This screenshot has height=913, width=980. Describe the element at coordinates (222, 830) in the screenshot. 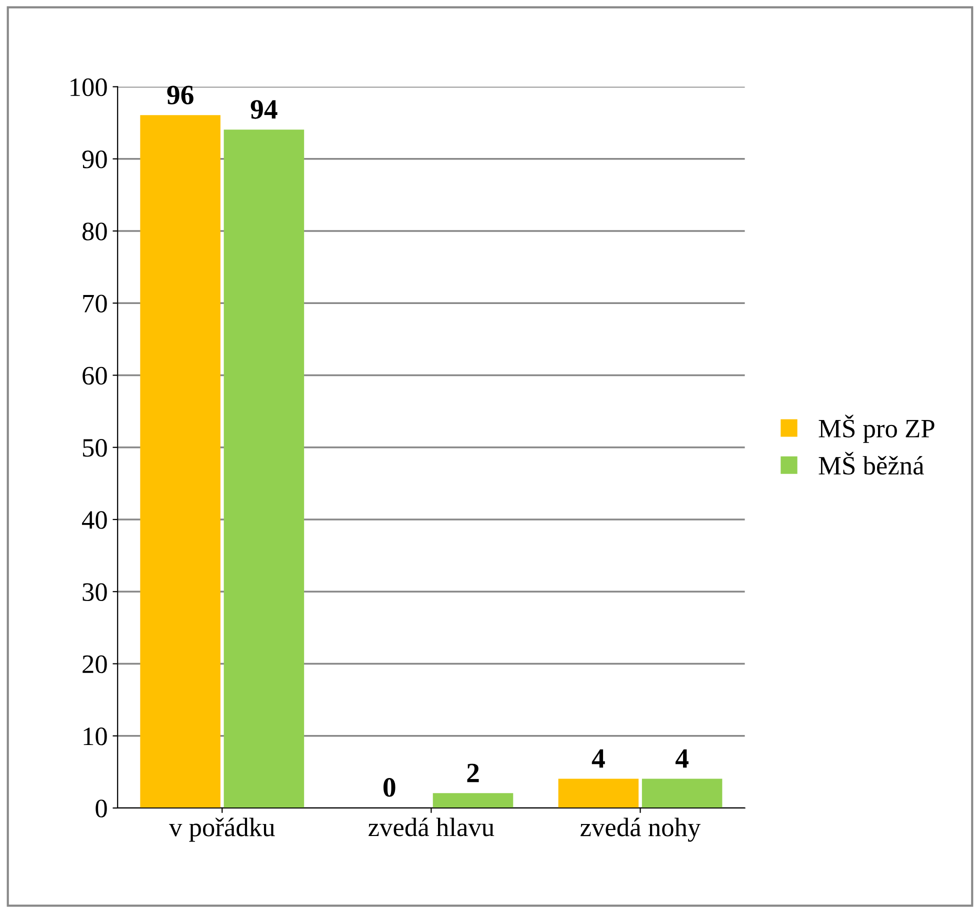

I see `x-tick-label: v pořádku` at that location.